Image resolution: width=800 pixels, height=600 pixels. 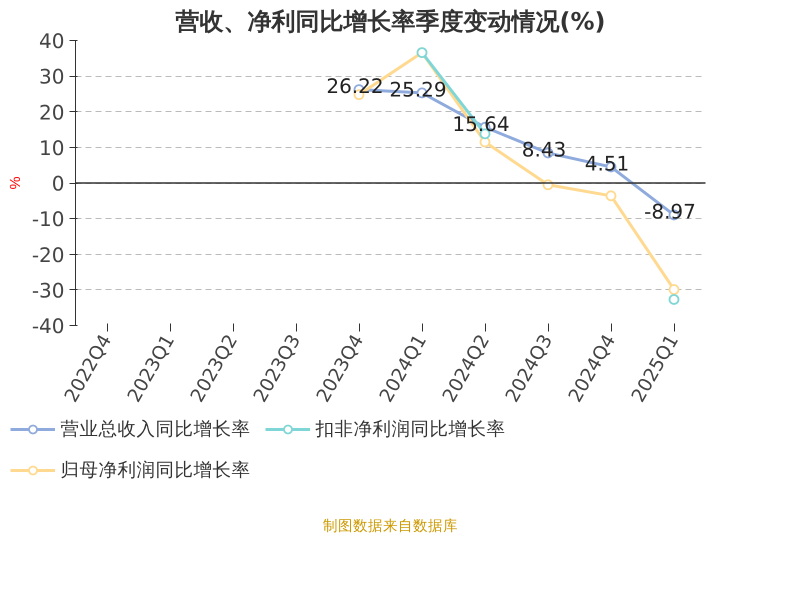 I want to click on y-tick-label: 10, so click(x=52, y=148).